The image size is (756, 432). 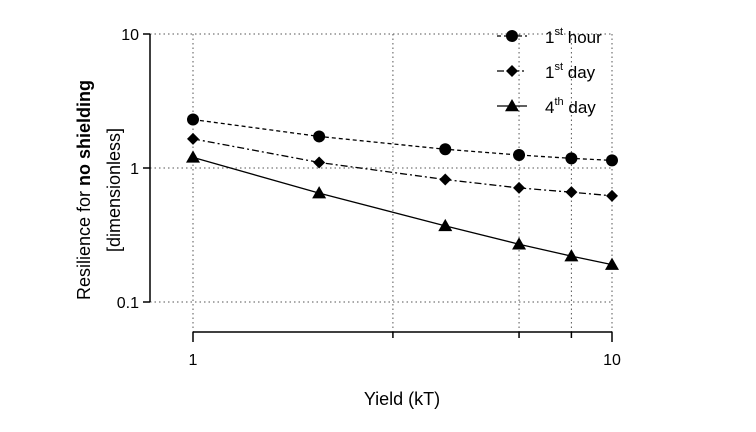 I want to click on series-3-line, so click(x=402, y=211).